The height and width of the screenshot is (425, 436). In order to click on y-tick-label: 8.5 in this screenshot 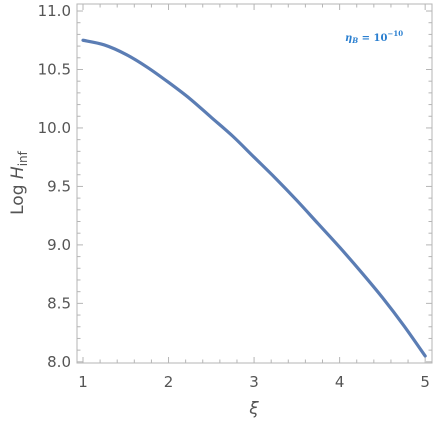, I will do `click(59, 303)`.